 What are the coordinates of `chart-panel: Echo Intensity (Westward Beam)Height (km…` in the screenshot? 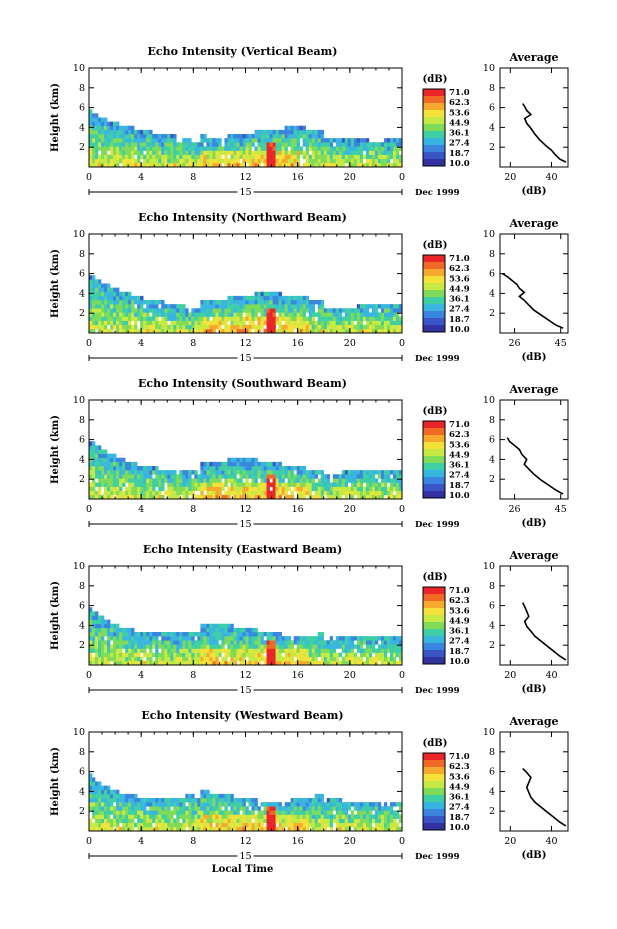 It's located at (309, 785).